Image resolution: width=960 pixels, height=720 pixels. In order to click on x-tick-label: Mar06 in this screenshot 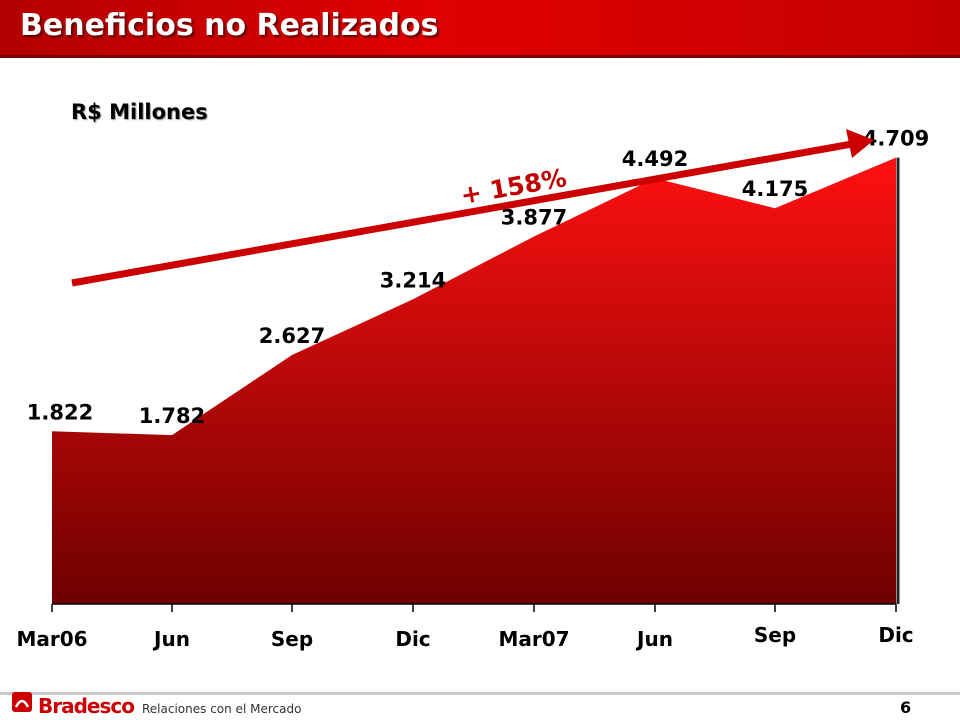, I will do `click(51, 639)`.